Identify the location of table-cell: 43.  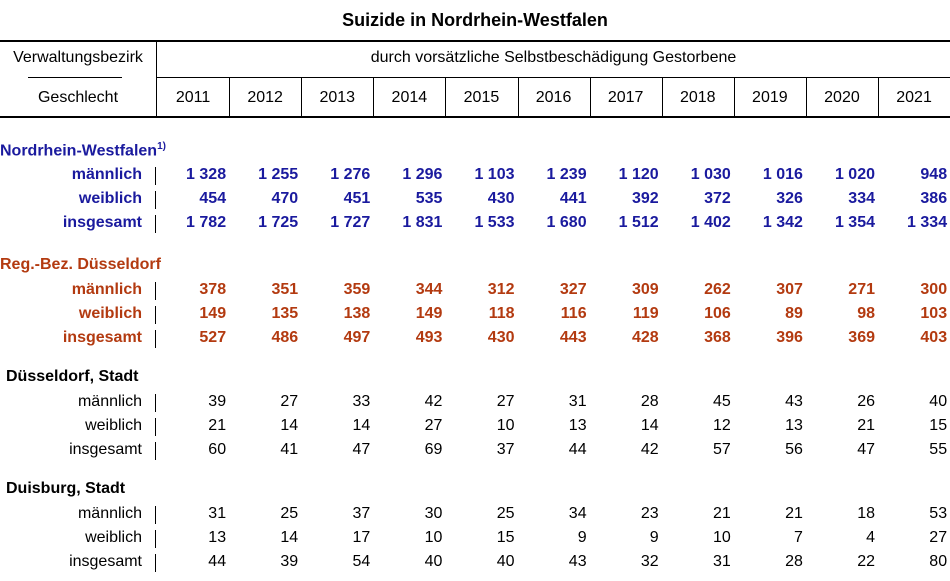
(794, 401).